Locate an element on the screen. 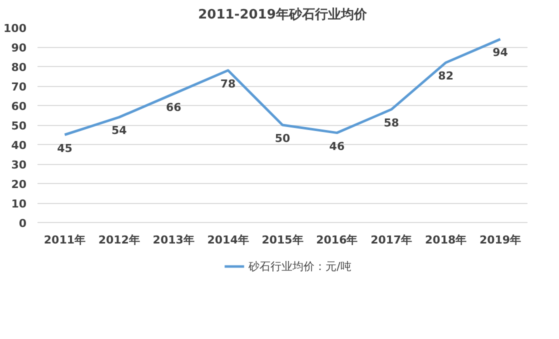 The height and width of the screenshot is (339, 559). x-tick-label: 2012年 is located at coordinates (119, 240).